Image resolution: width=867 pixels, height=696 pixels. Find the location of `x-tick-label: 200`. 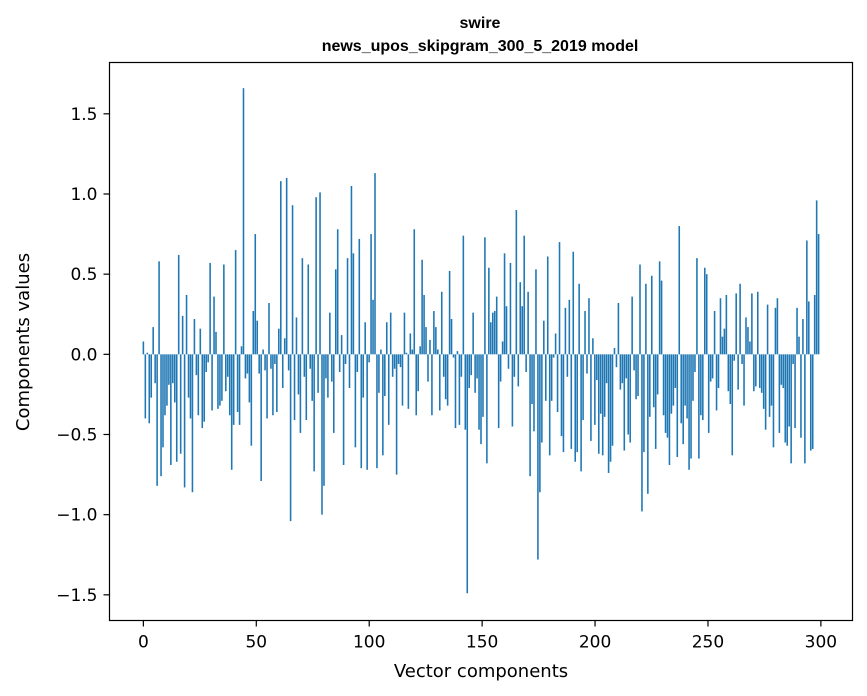

x-tick-label: 200 is located at coordinates (595, 643).